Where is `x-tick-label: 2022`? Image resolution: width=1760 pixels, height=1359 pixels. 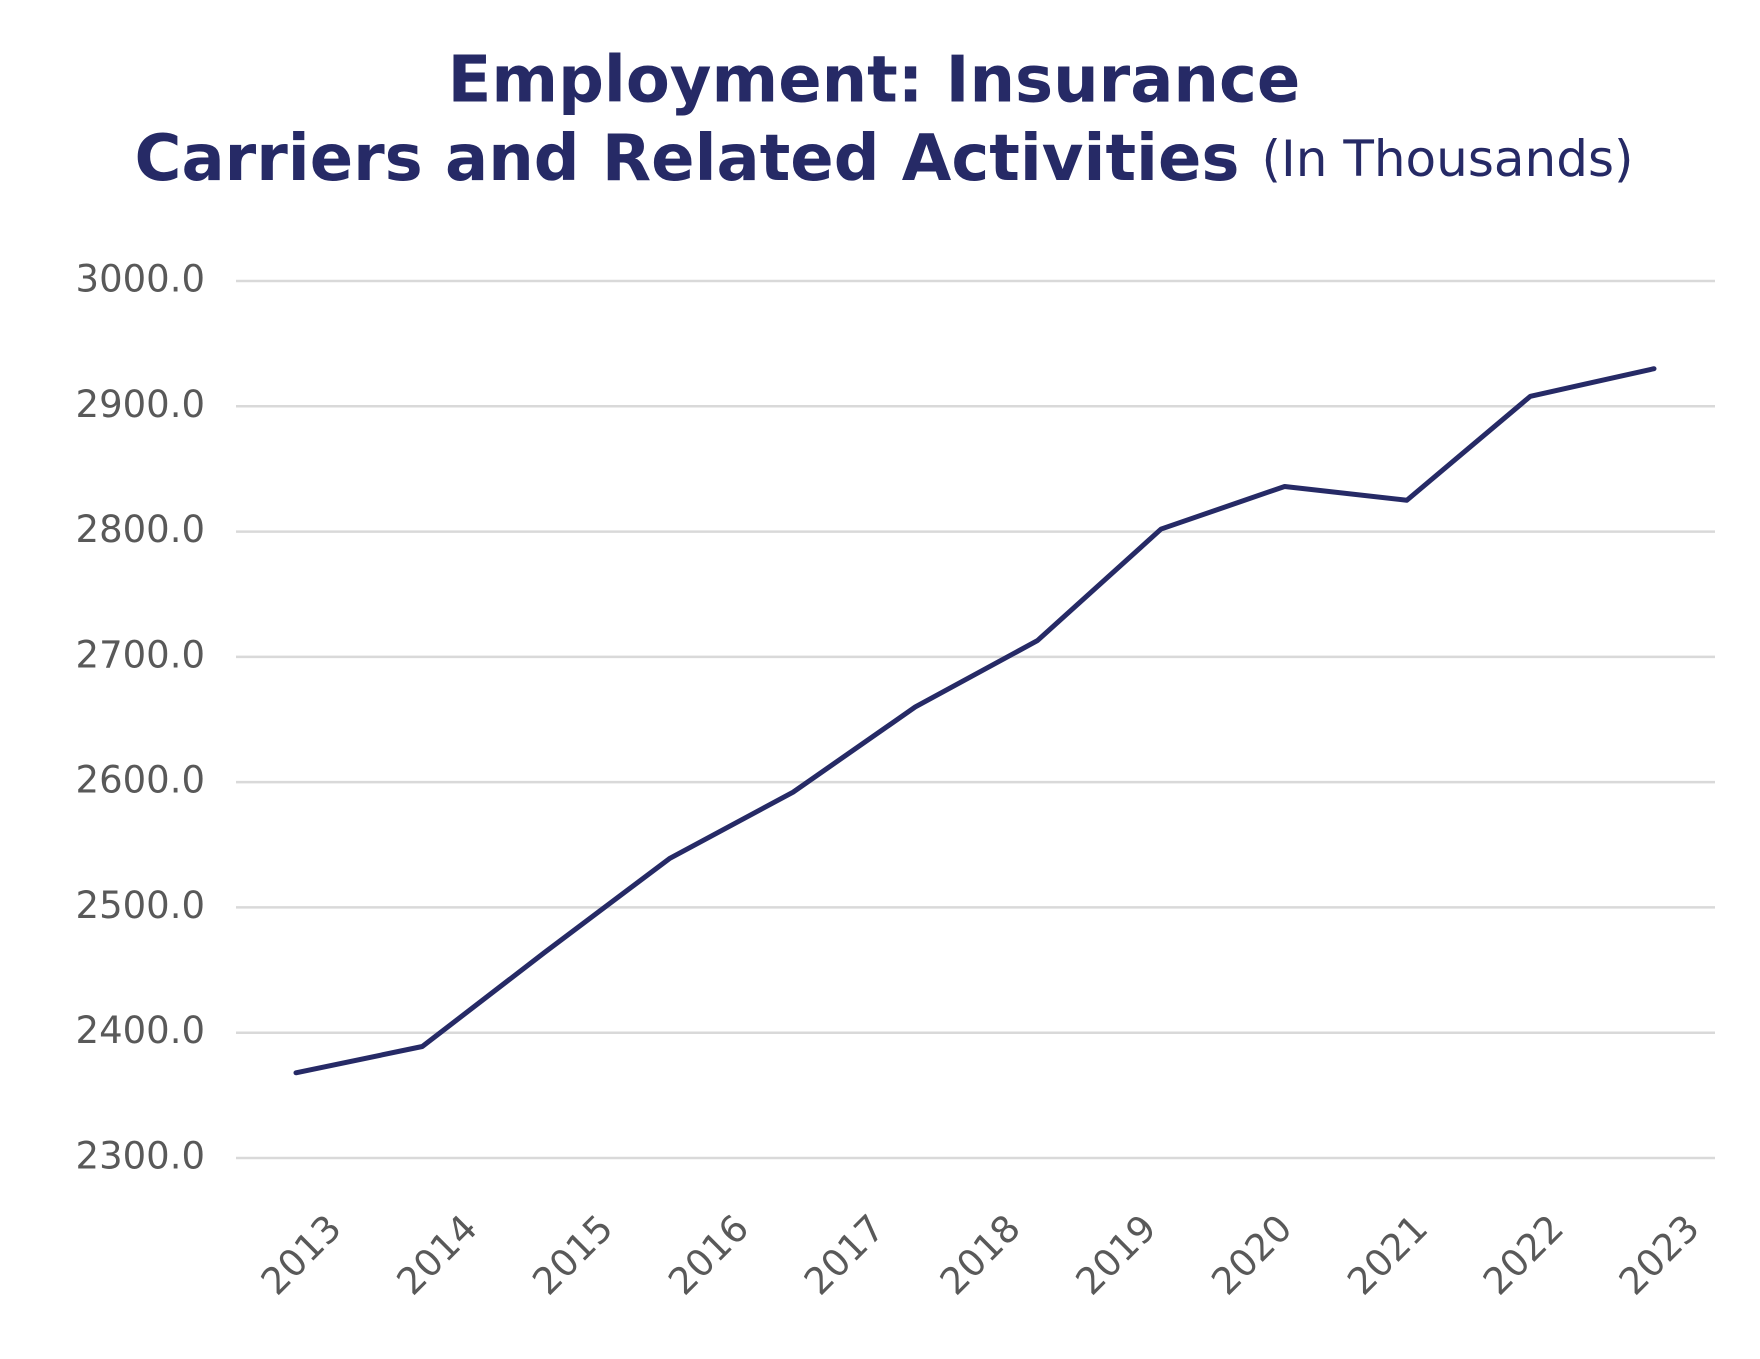
x-tick-label: 2022 is located at coordinates (1523, 1254).